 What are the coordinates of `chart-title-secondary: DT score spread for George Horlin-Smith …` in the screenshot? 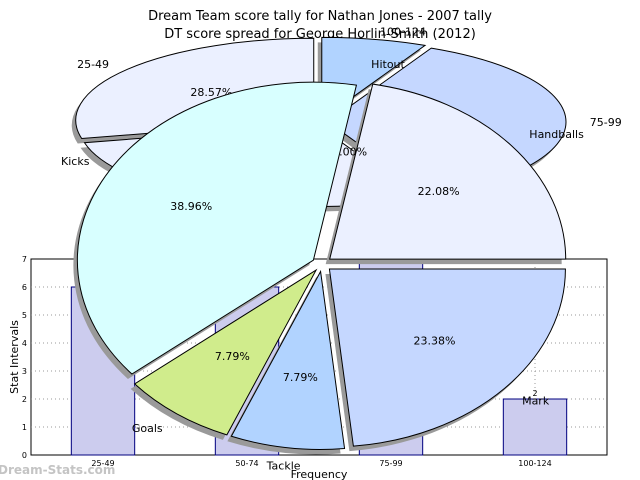 It's located at (320, 34).